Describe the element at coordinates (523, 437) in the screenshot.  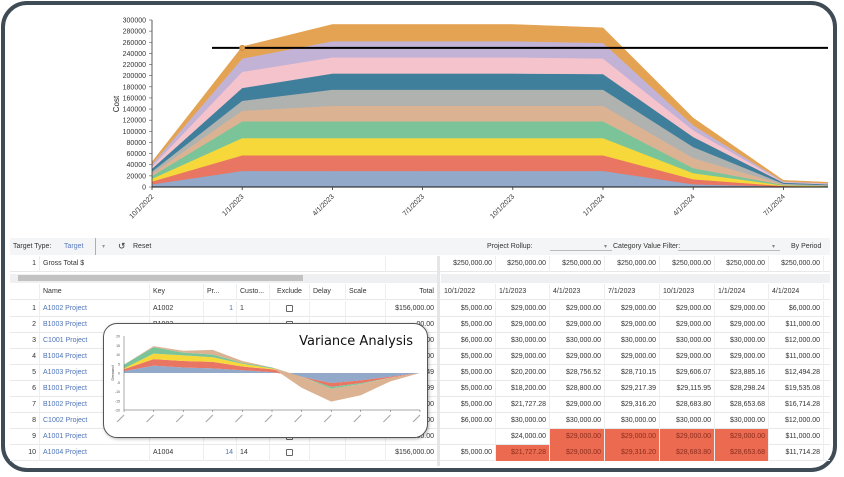
I see `period-value-cell: $24,000.00` at that location.